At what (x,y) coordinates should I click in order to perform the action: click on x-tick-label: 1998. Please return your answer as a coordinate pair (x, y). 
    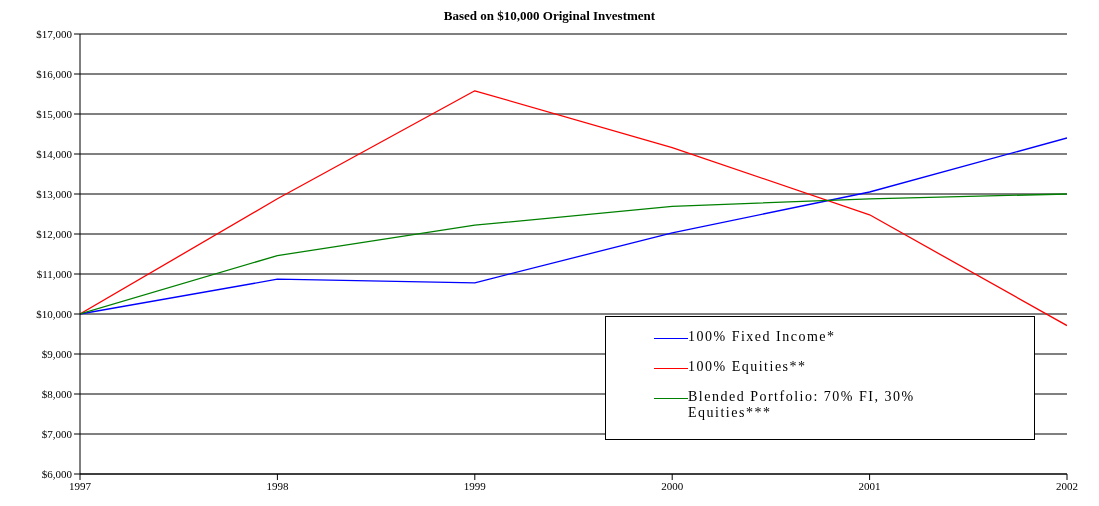
    Looking at the image, I should click on (277, 485).